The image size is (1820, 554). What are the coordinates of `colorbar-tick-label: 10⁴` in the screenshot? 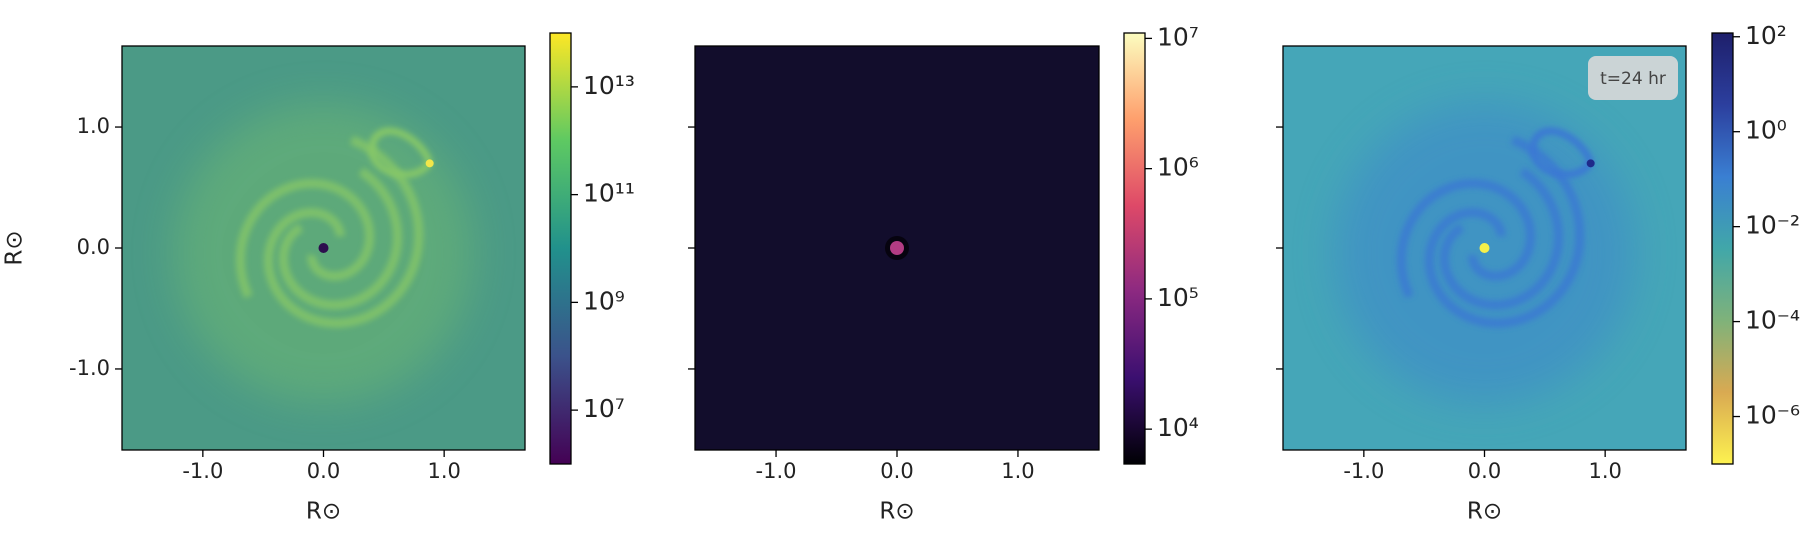 It's located at (1178, 427).